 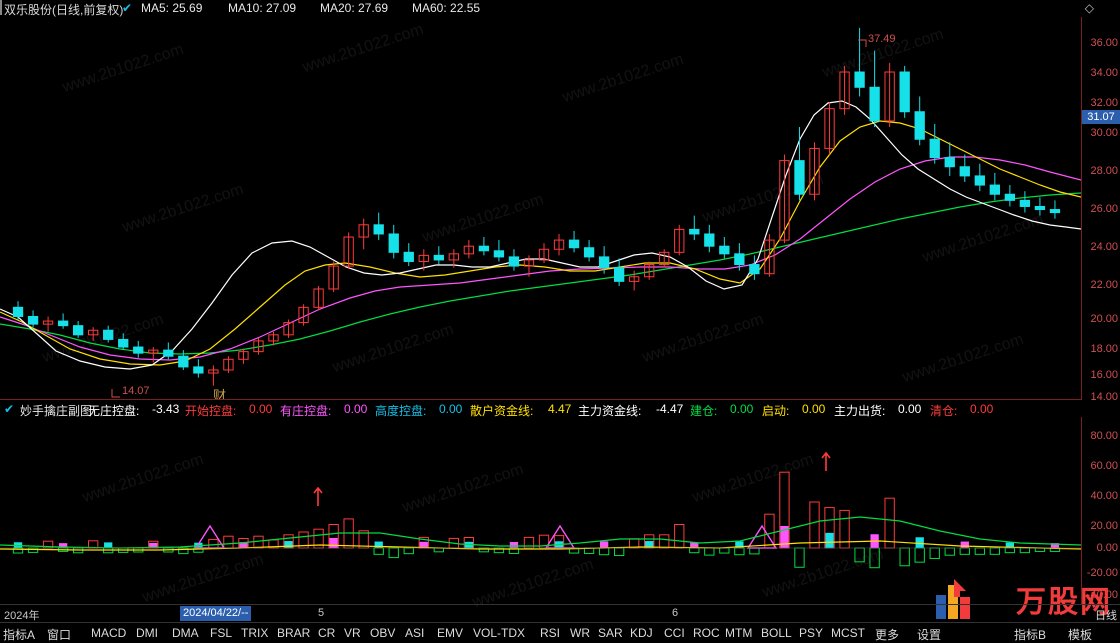 What do you see at coordinates (383, 633) in the screenshot?
I see `toolbar-item-obv: OBV` at bounding box center [383, 633].